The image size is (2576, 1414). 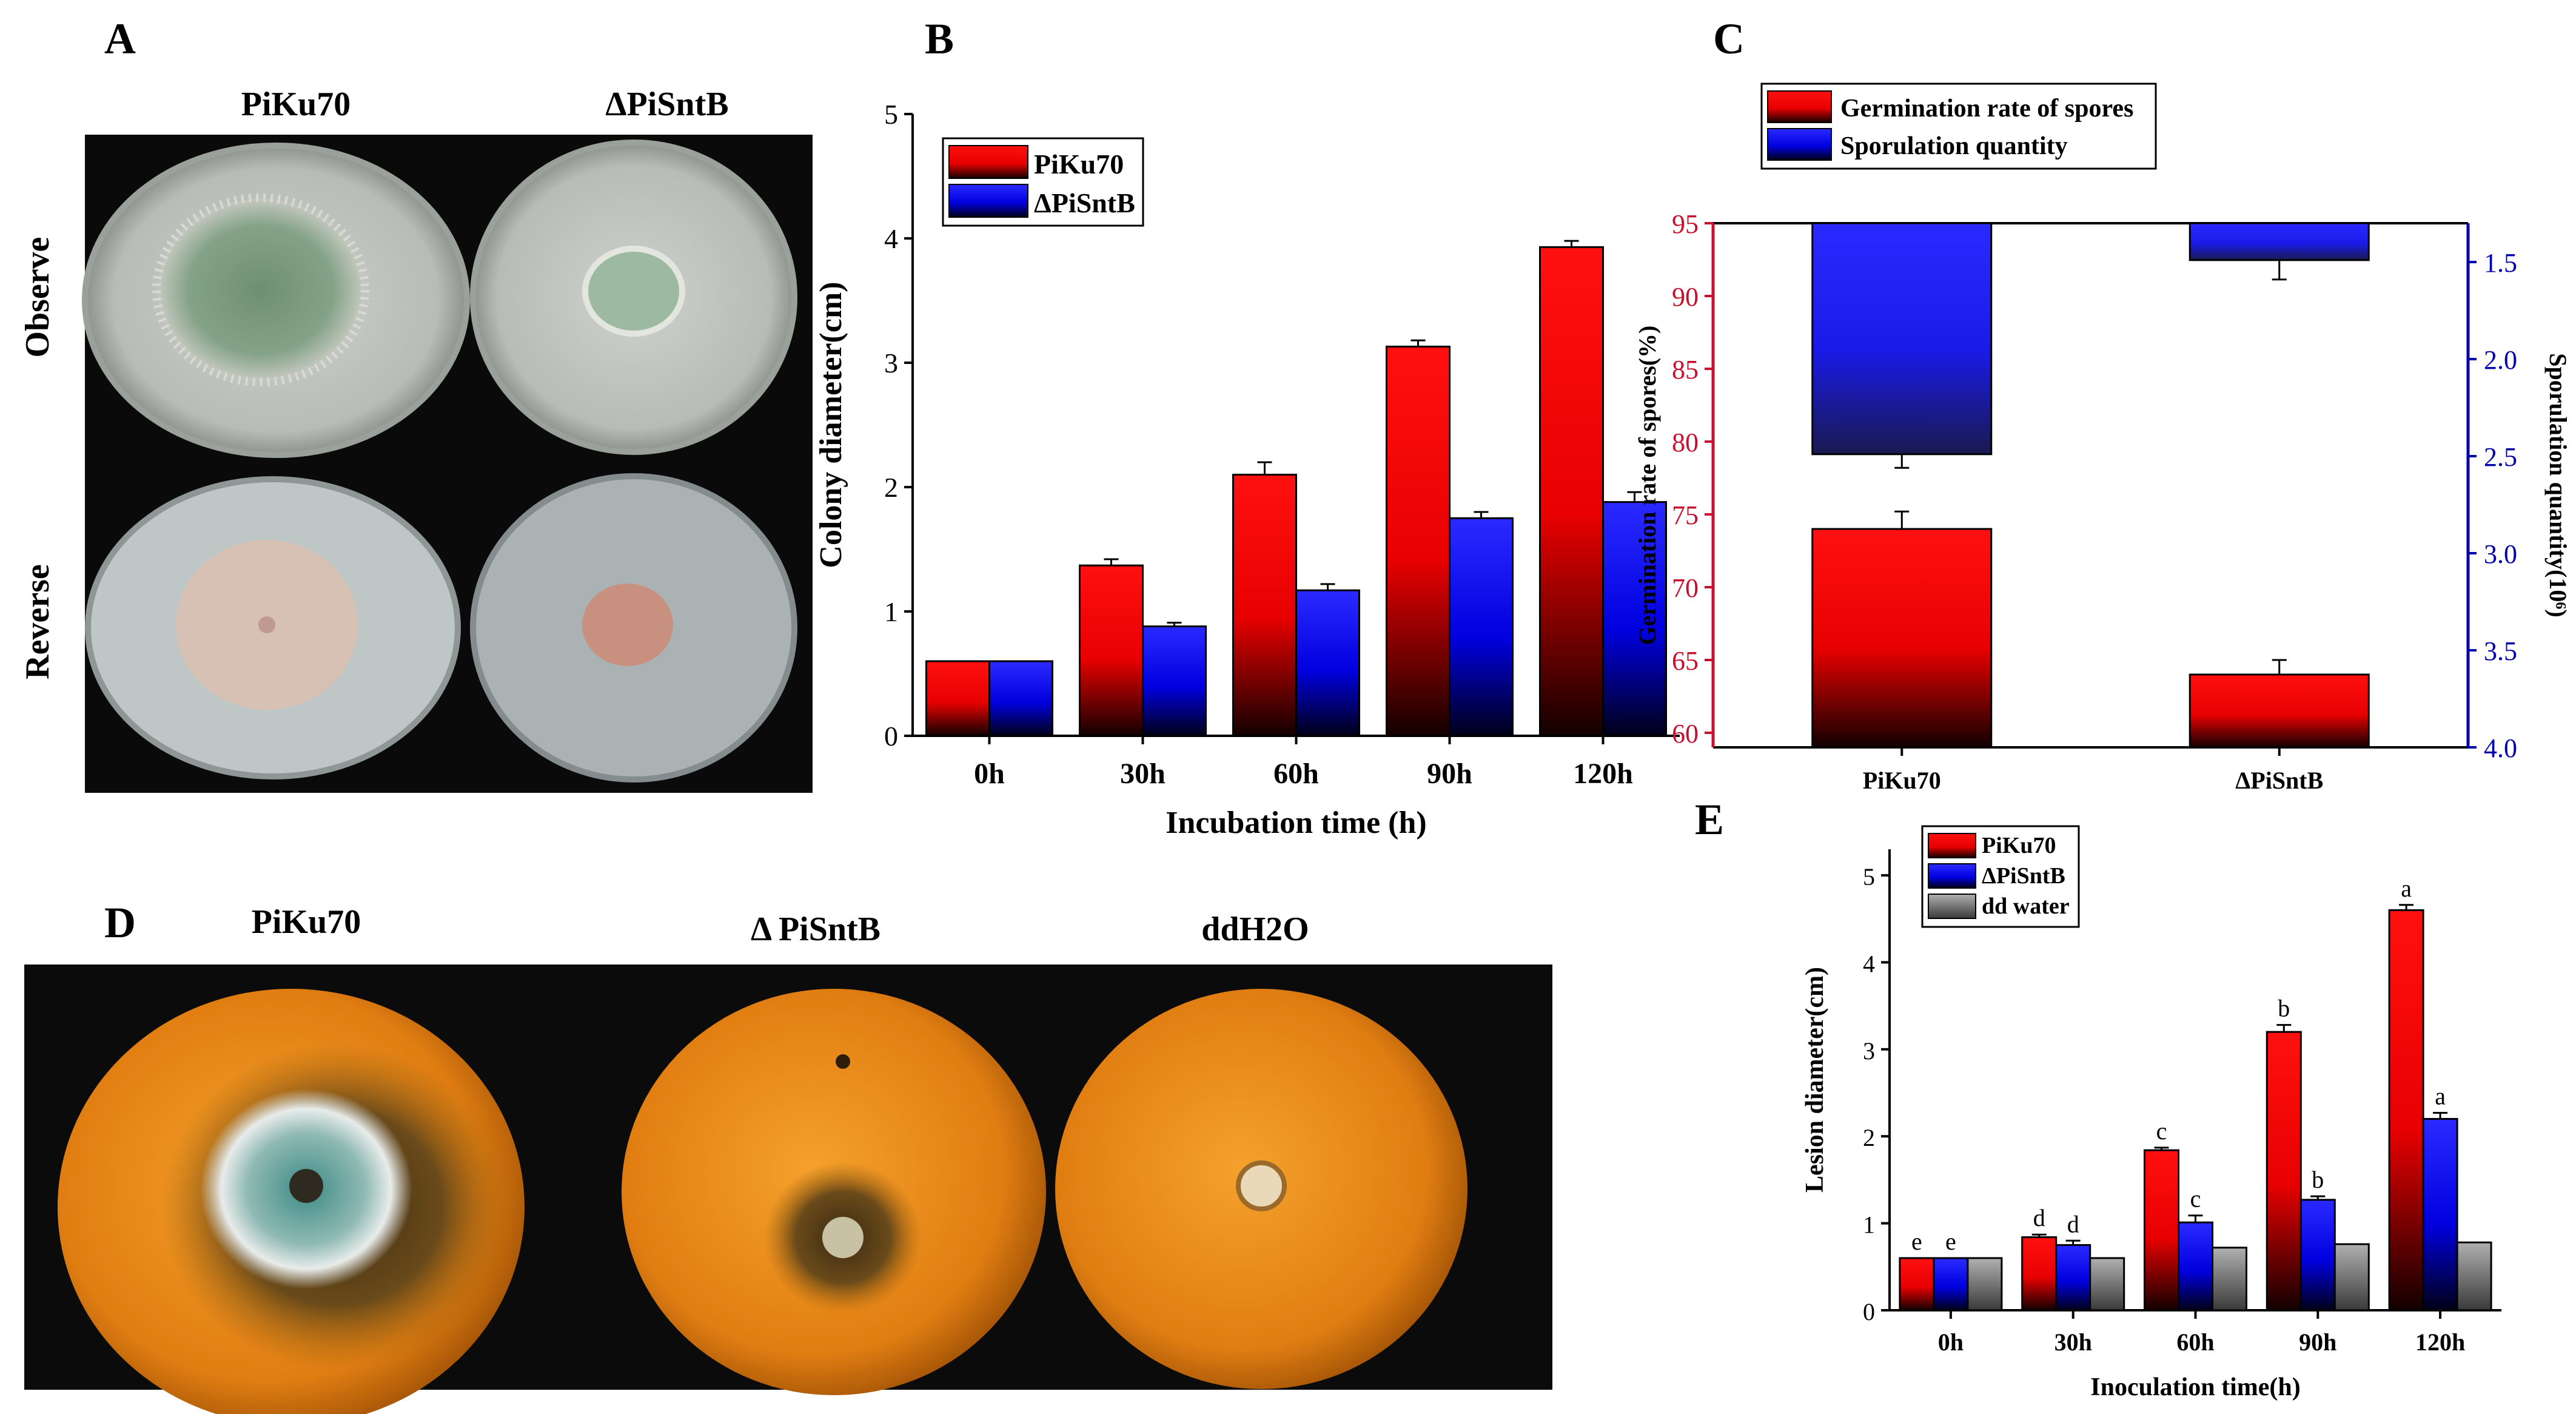 What do you see at coordinates (1869, 1225) in the screenshot?
I see `y-tick-label: 1` at bounding box center [1869, 1225].